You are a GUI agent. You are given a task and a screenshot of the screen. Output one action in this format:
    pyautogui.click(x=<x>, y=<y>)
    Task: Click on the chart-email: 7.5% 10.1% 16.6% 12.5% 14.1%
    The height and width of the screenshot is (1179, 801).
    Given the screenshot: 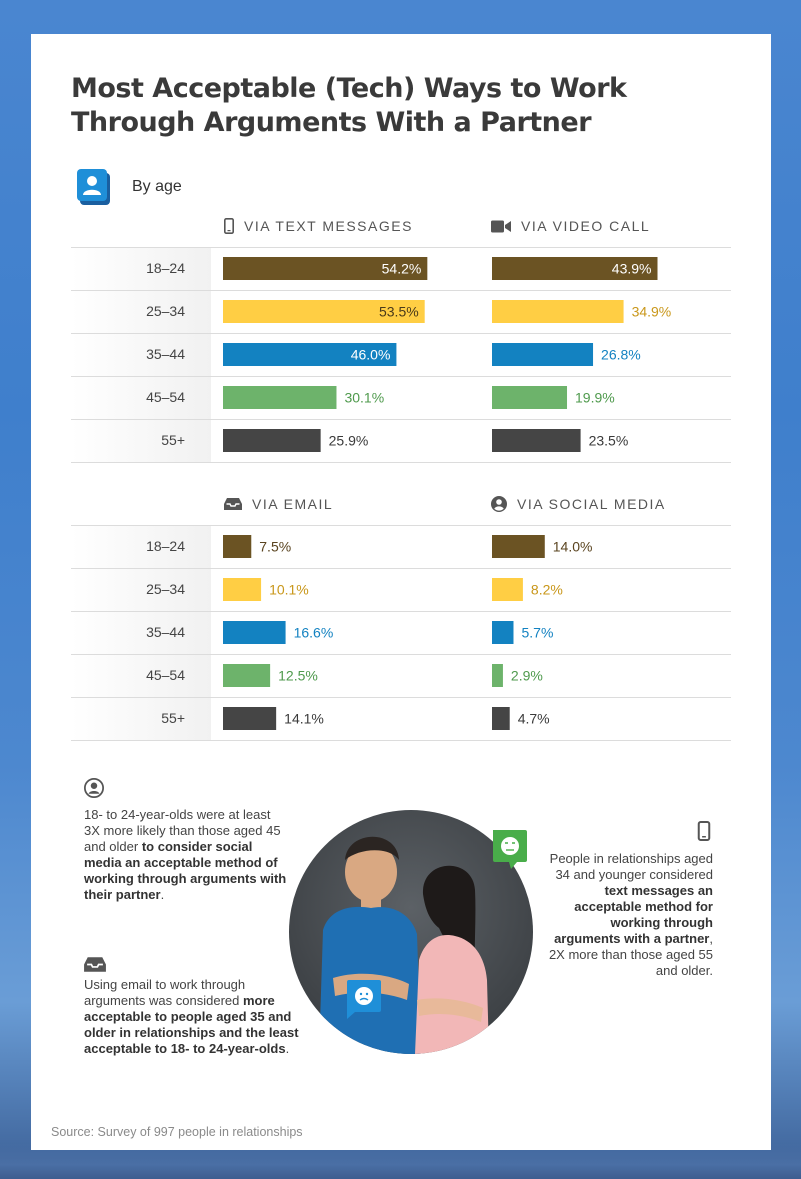 What is the action you would take?
    pyautogui.click(x=278, y=632)
    